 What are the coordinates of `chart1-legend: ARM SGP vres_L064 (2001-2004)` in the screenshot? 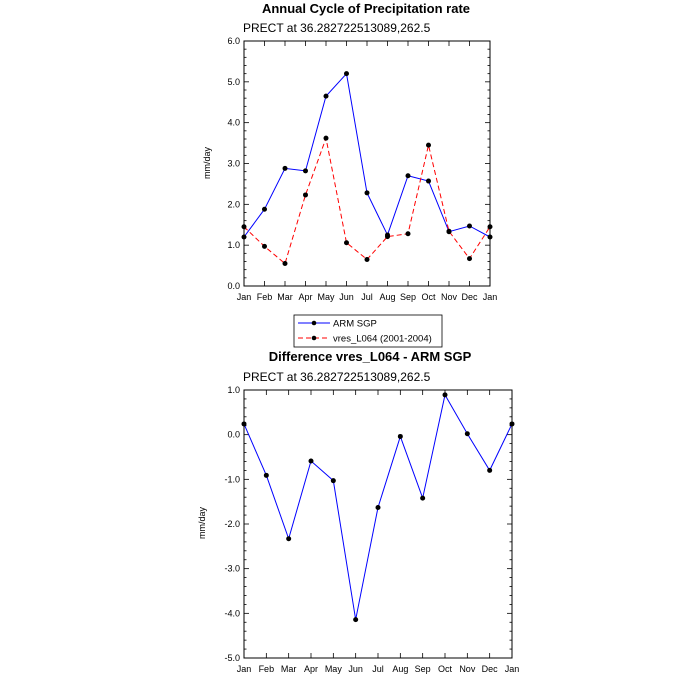 It's located at (368, 331).